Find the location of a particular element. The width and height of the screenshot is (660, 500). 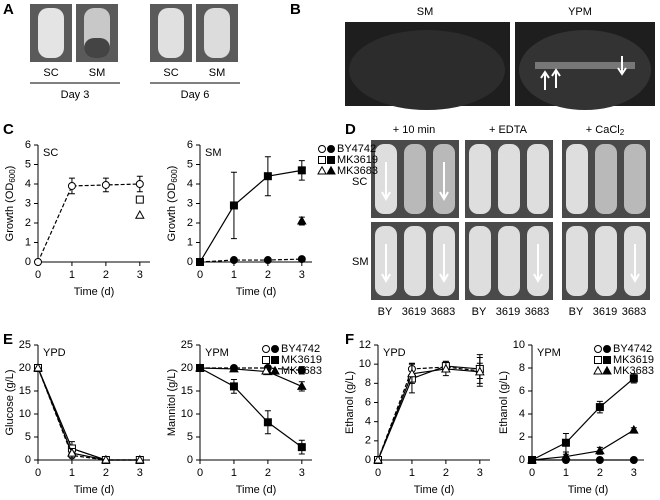

y-axis-label: Growth (OD600) is located at coordinates (10, 204).